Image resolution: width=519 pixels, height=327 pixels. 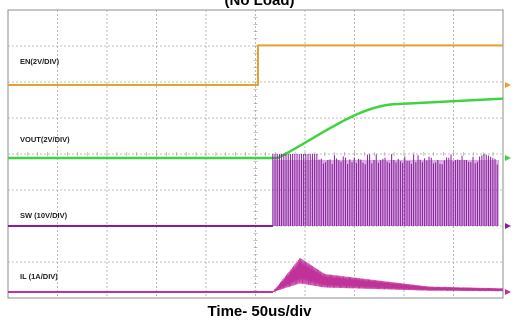 I want to click on trace-il, so click(x=387, y=275).